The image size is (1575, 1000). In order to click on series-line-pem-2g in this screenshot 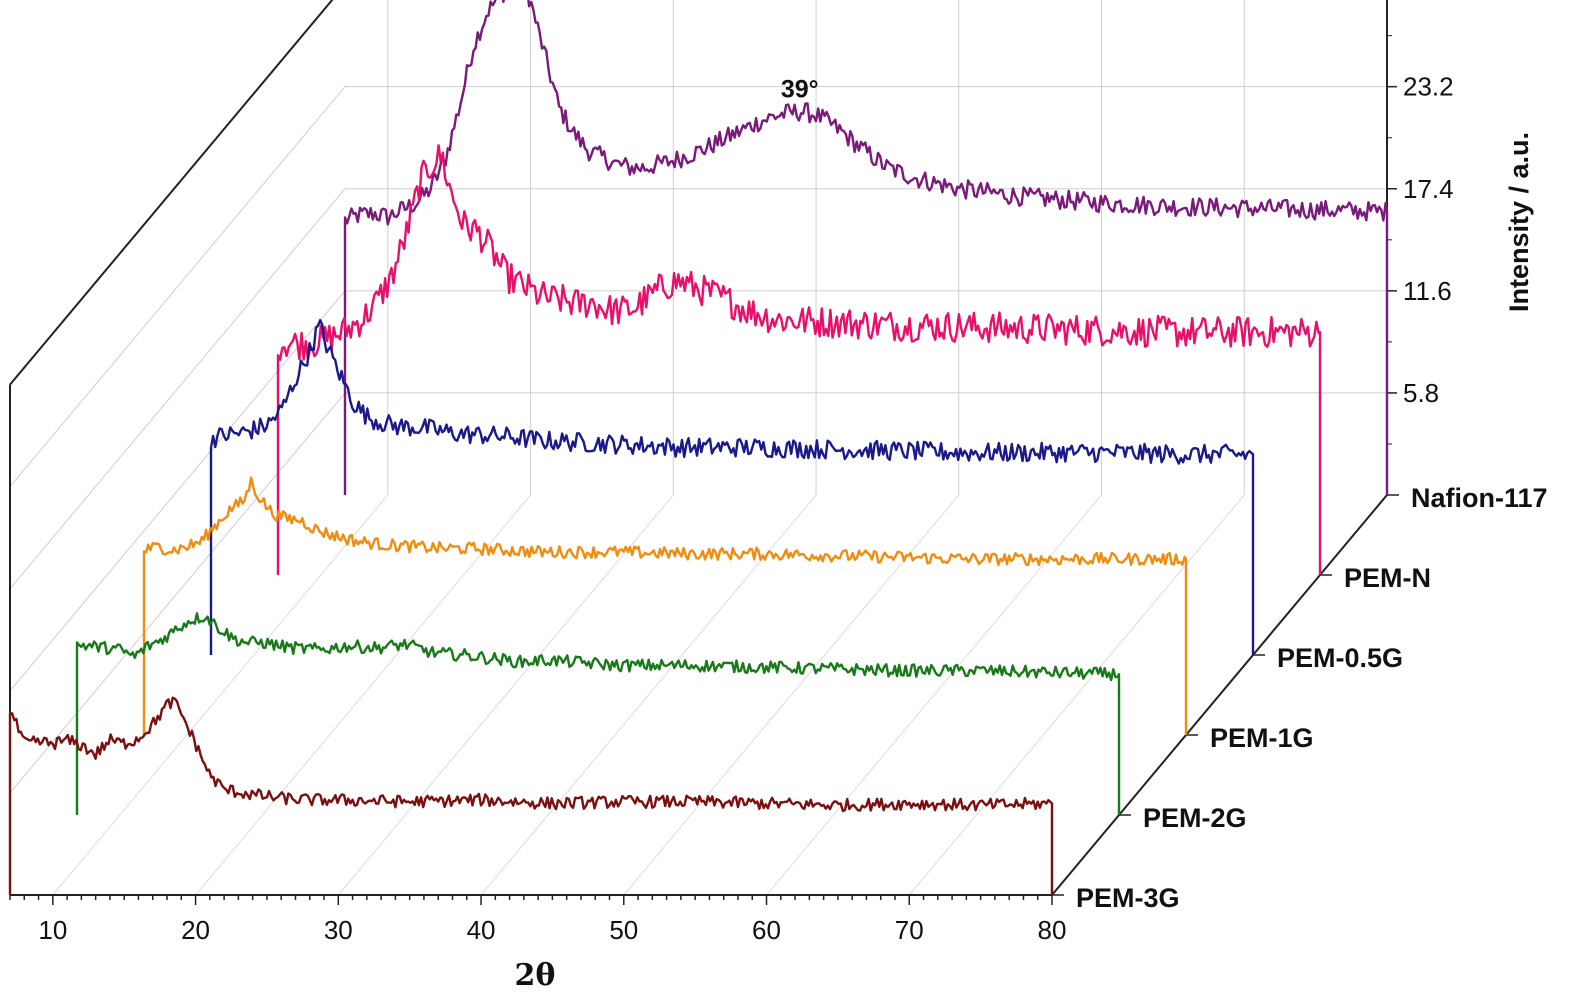, I will do `click(598, 713)`.